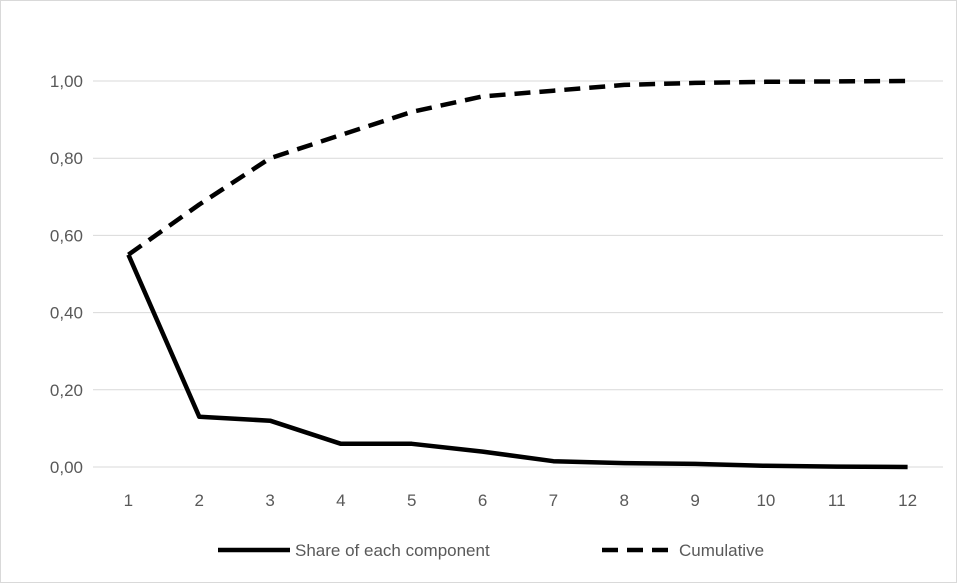 This screenshot has width=957, height=584. What do you see at coordinates (491, 550) in the screenshot?
I see `legend: Share of each component Cumulative` at bounding box center [491, 550].